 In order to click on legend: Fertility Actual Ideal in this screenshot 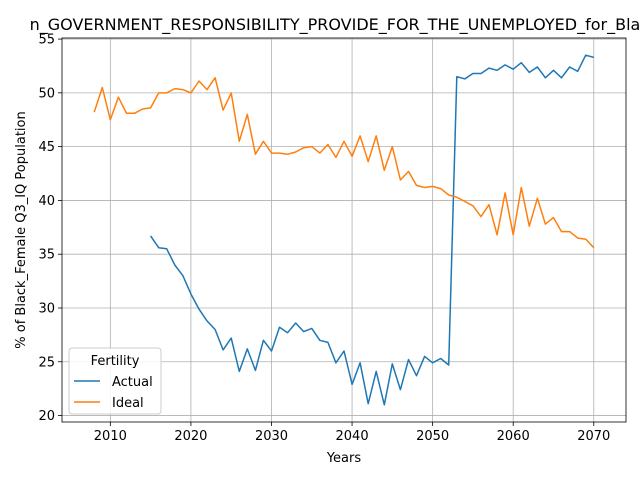, I will do `click(115, 381)`.